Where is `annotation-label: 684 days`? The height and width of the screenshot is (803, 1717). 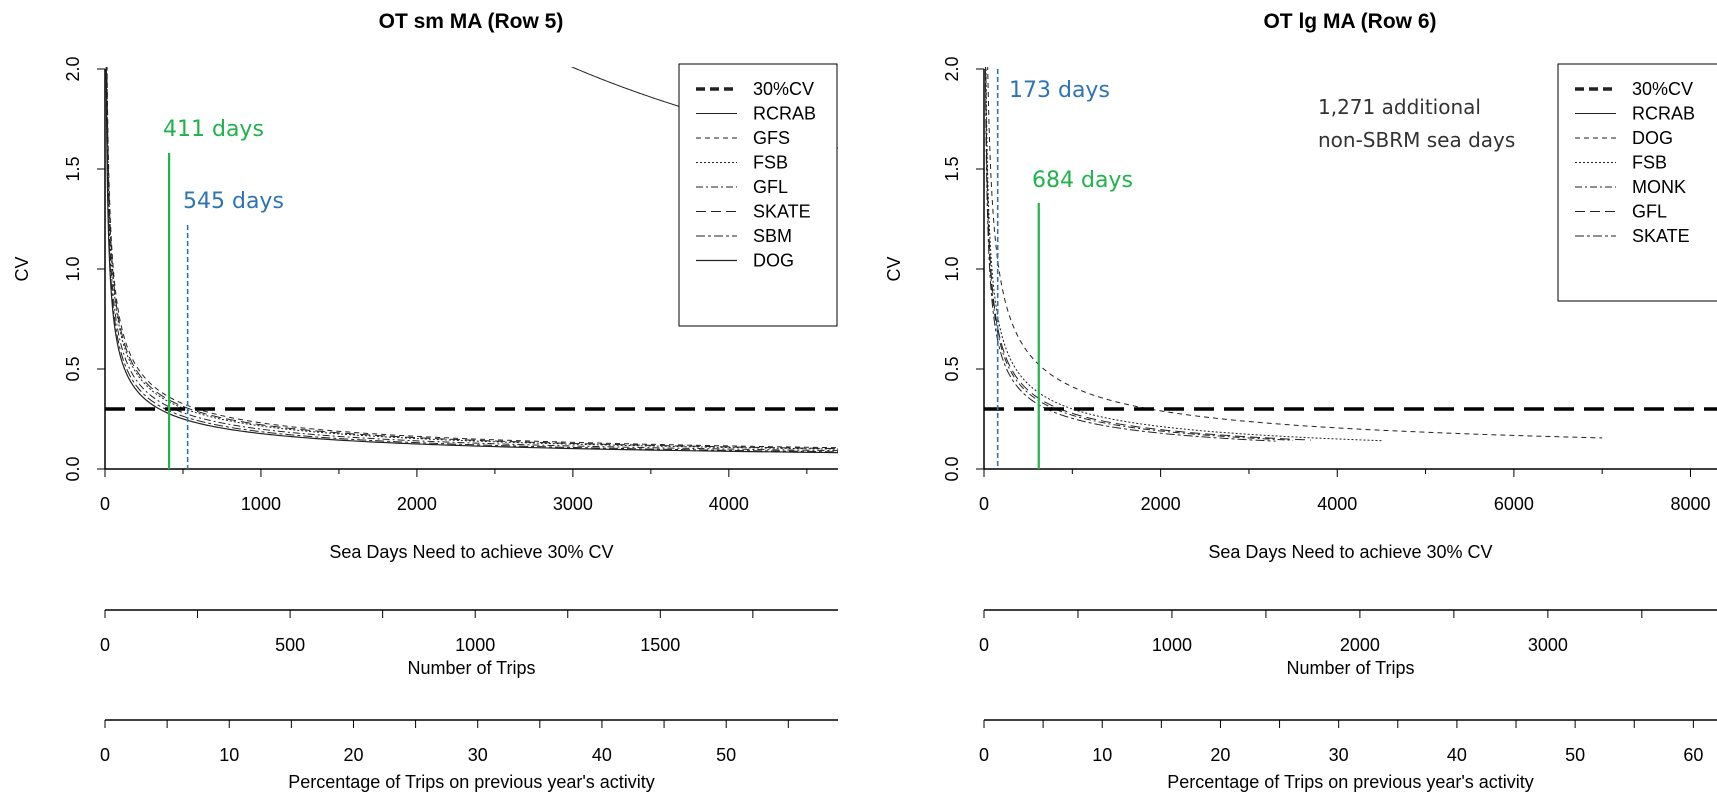 annotation-label: 684 days is located at coordinates (1082, 180).